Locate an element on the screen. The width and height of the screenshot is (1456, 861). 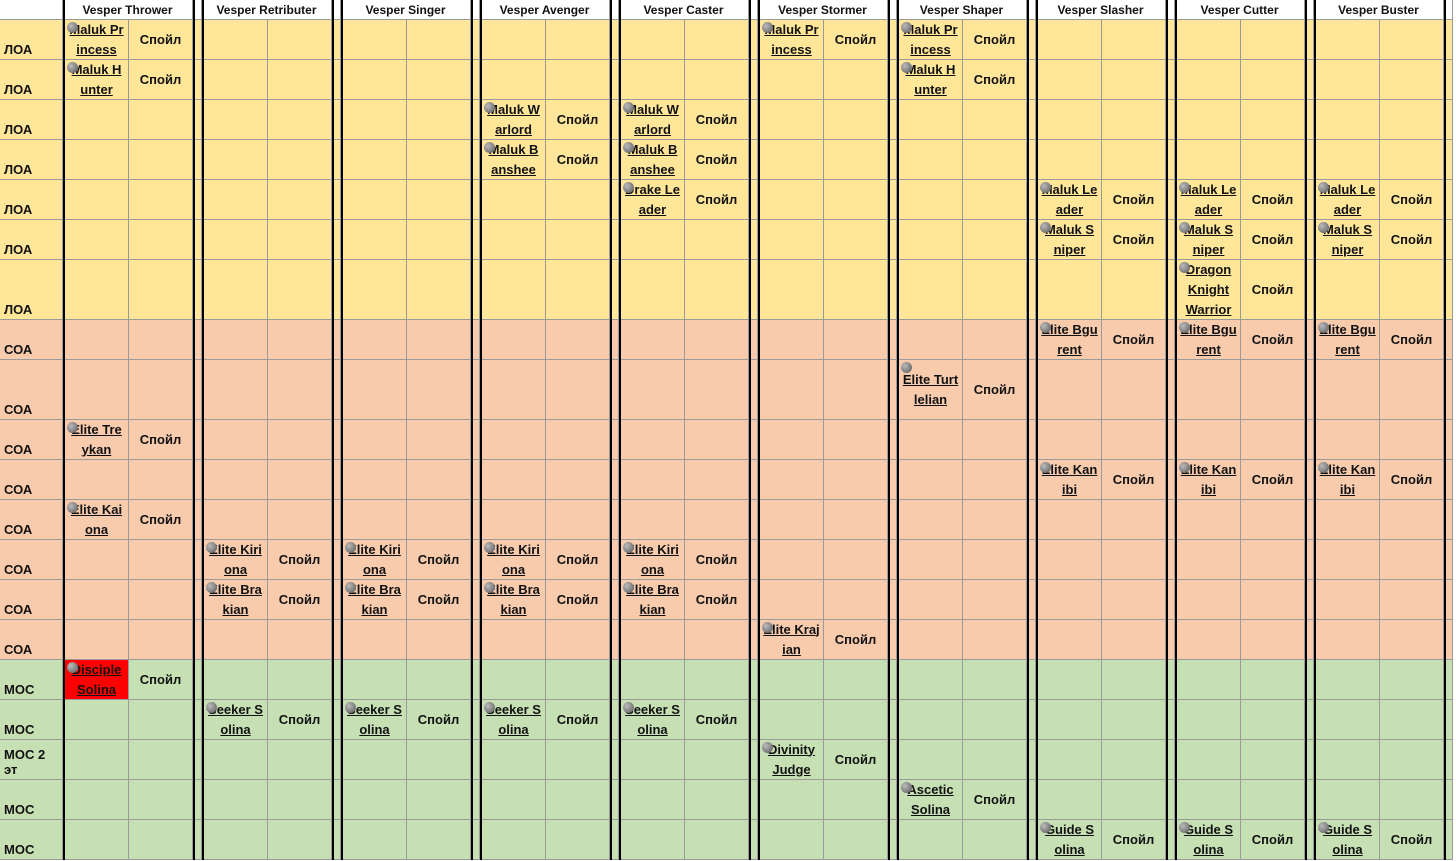
mob-cell: Maluk Banshee is located at coordinates (514, 160).